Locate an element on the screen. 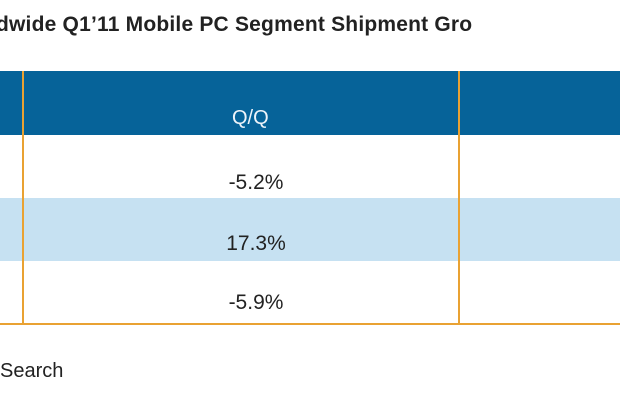 Image resolution: width=620 pixels, height=410 pixels. source-note: Search is located at coordinates (32, 371).